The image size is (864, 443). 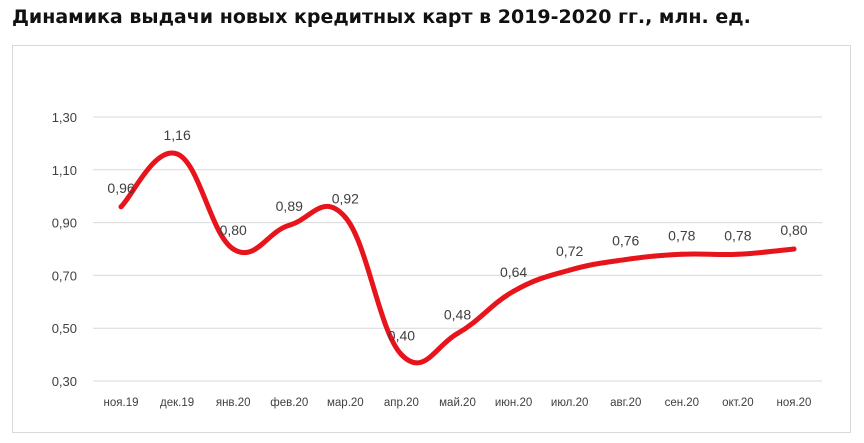 What do you see at coordinates (233, 403) in the screenshot?
I see `x-tick-label: янв.20` at bounding box center [233, 403].